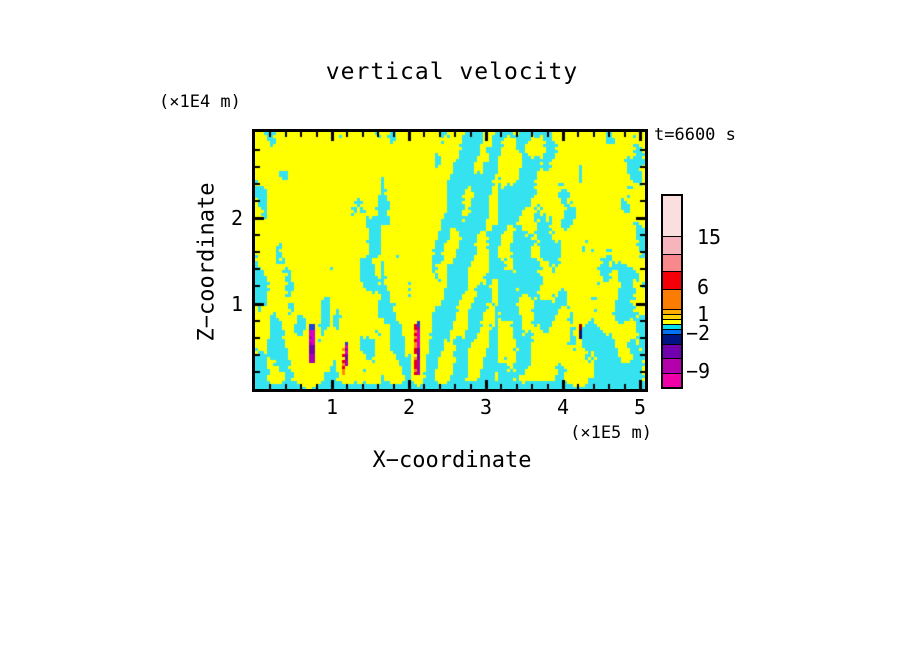 Image resolution: width=904 pixels, height=654 pixels. I want to click on colorbar-segment-pale-pink, so click(672, 216).